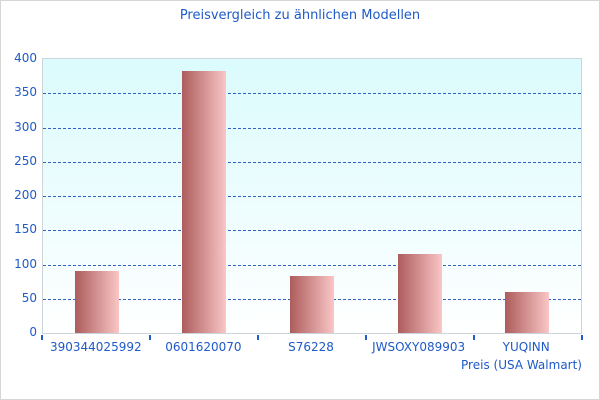 This screenshot has width=600, height=400. I want to click on y-tick-label-100: 100, so click(25, 263).